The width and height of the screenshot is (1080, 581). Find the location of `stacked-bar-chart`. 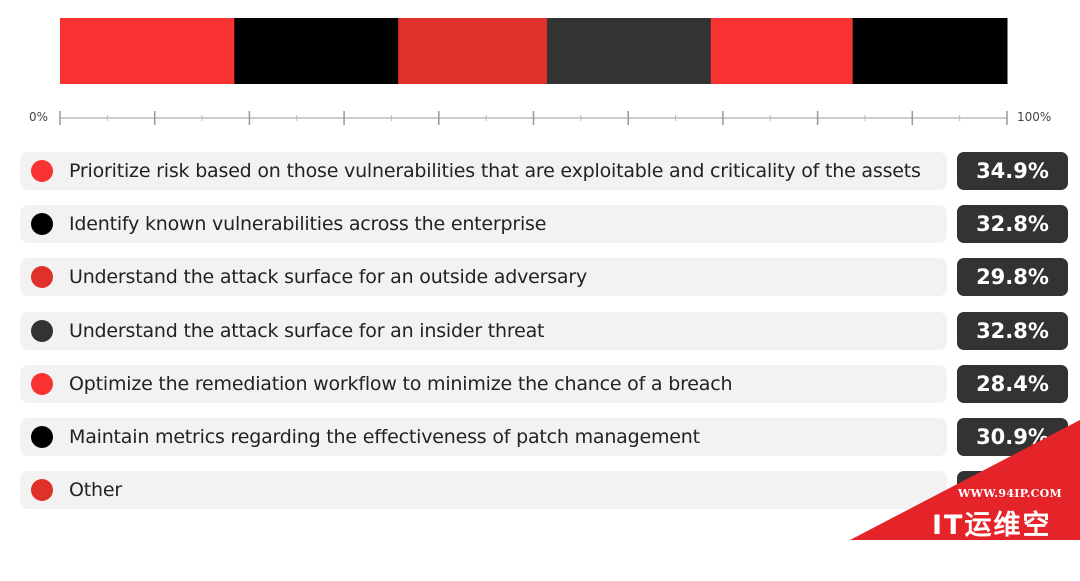

stacked-bar-chart is located at coordinates (534, 51).